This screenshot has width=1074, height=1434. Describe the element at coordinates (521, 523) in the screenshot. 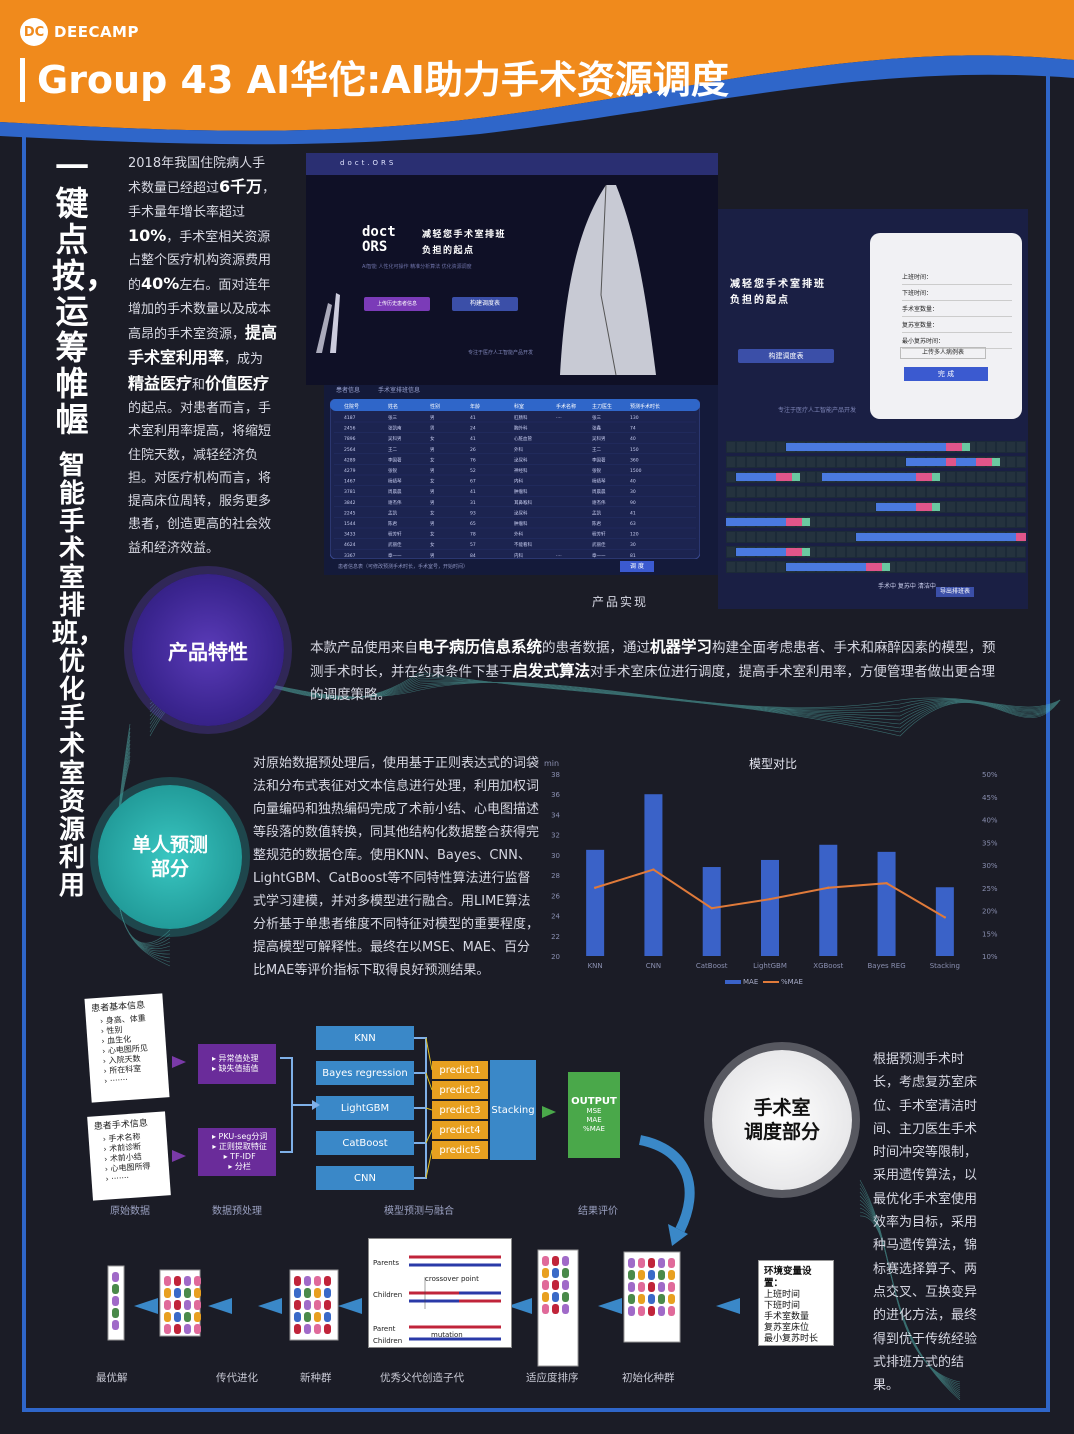

I see `table-cell: 肿瘤科` at that location.